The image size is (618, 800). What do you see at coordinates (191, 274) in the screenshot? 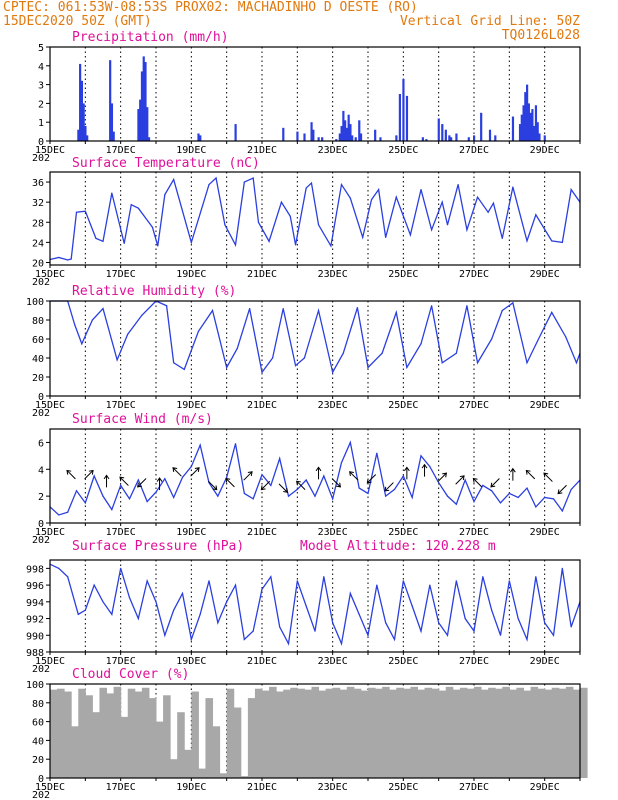
I see `temp-xtick-label: 19DEC` at bounding box center [191, 274].